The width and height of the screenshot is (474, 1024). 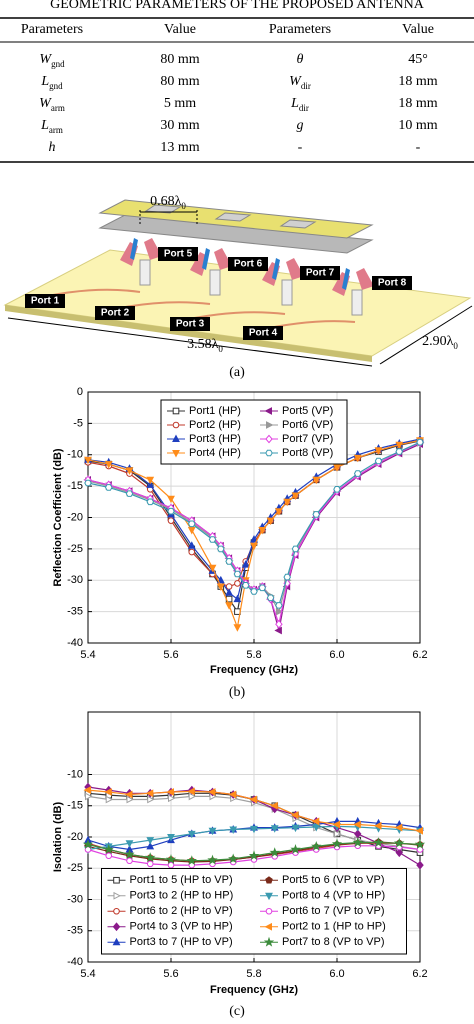 I want to click on legend-label: Port4 to 3 (VP to HP), so click(x=181, y=927).